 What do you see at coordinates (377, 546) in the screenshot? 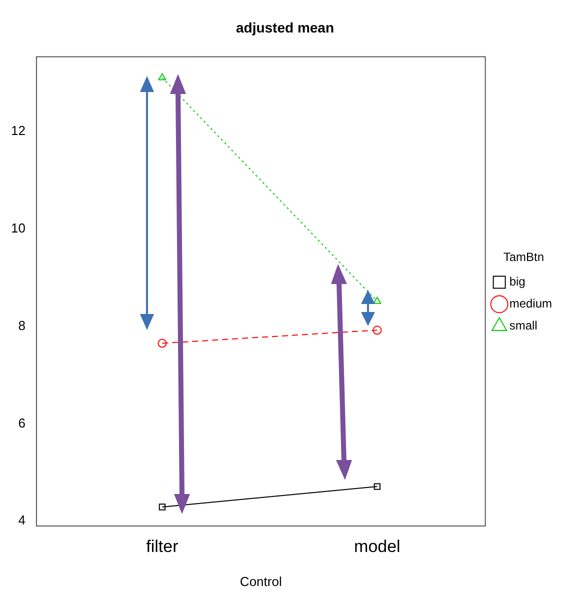
I see `x-tick-label: model` at bounding box center [377, 546].